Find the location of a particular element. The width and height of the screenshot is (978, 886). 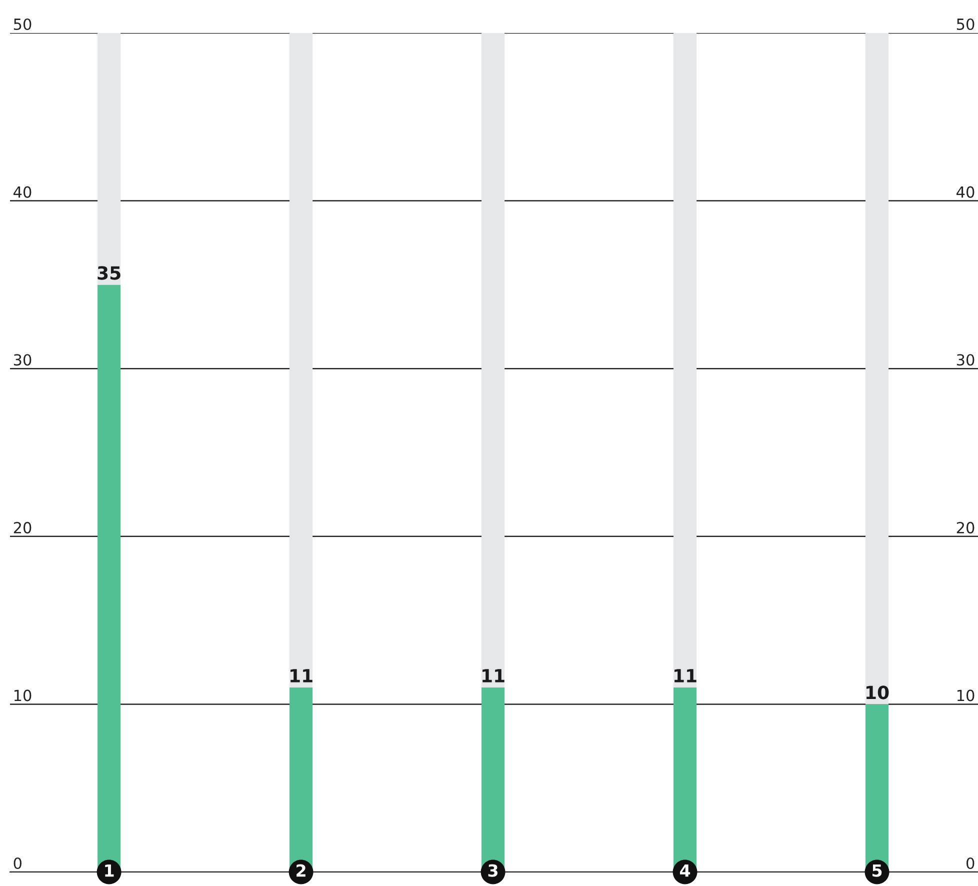

y2-tick-label: 50 is located at coordinates (965, 24).